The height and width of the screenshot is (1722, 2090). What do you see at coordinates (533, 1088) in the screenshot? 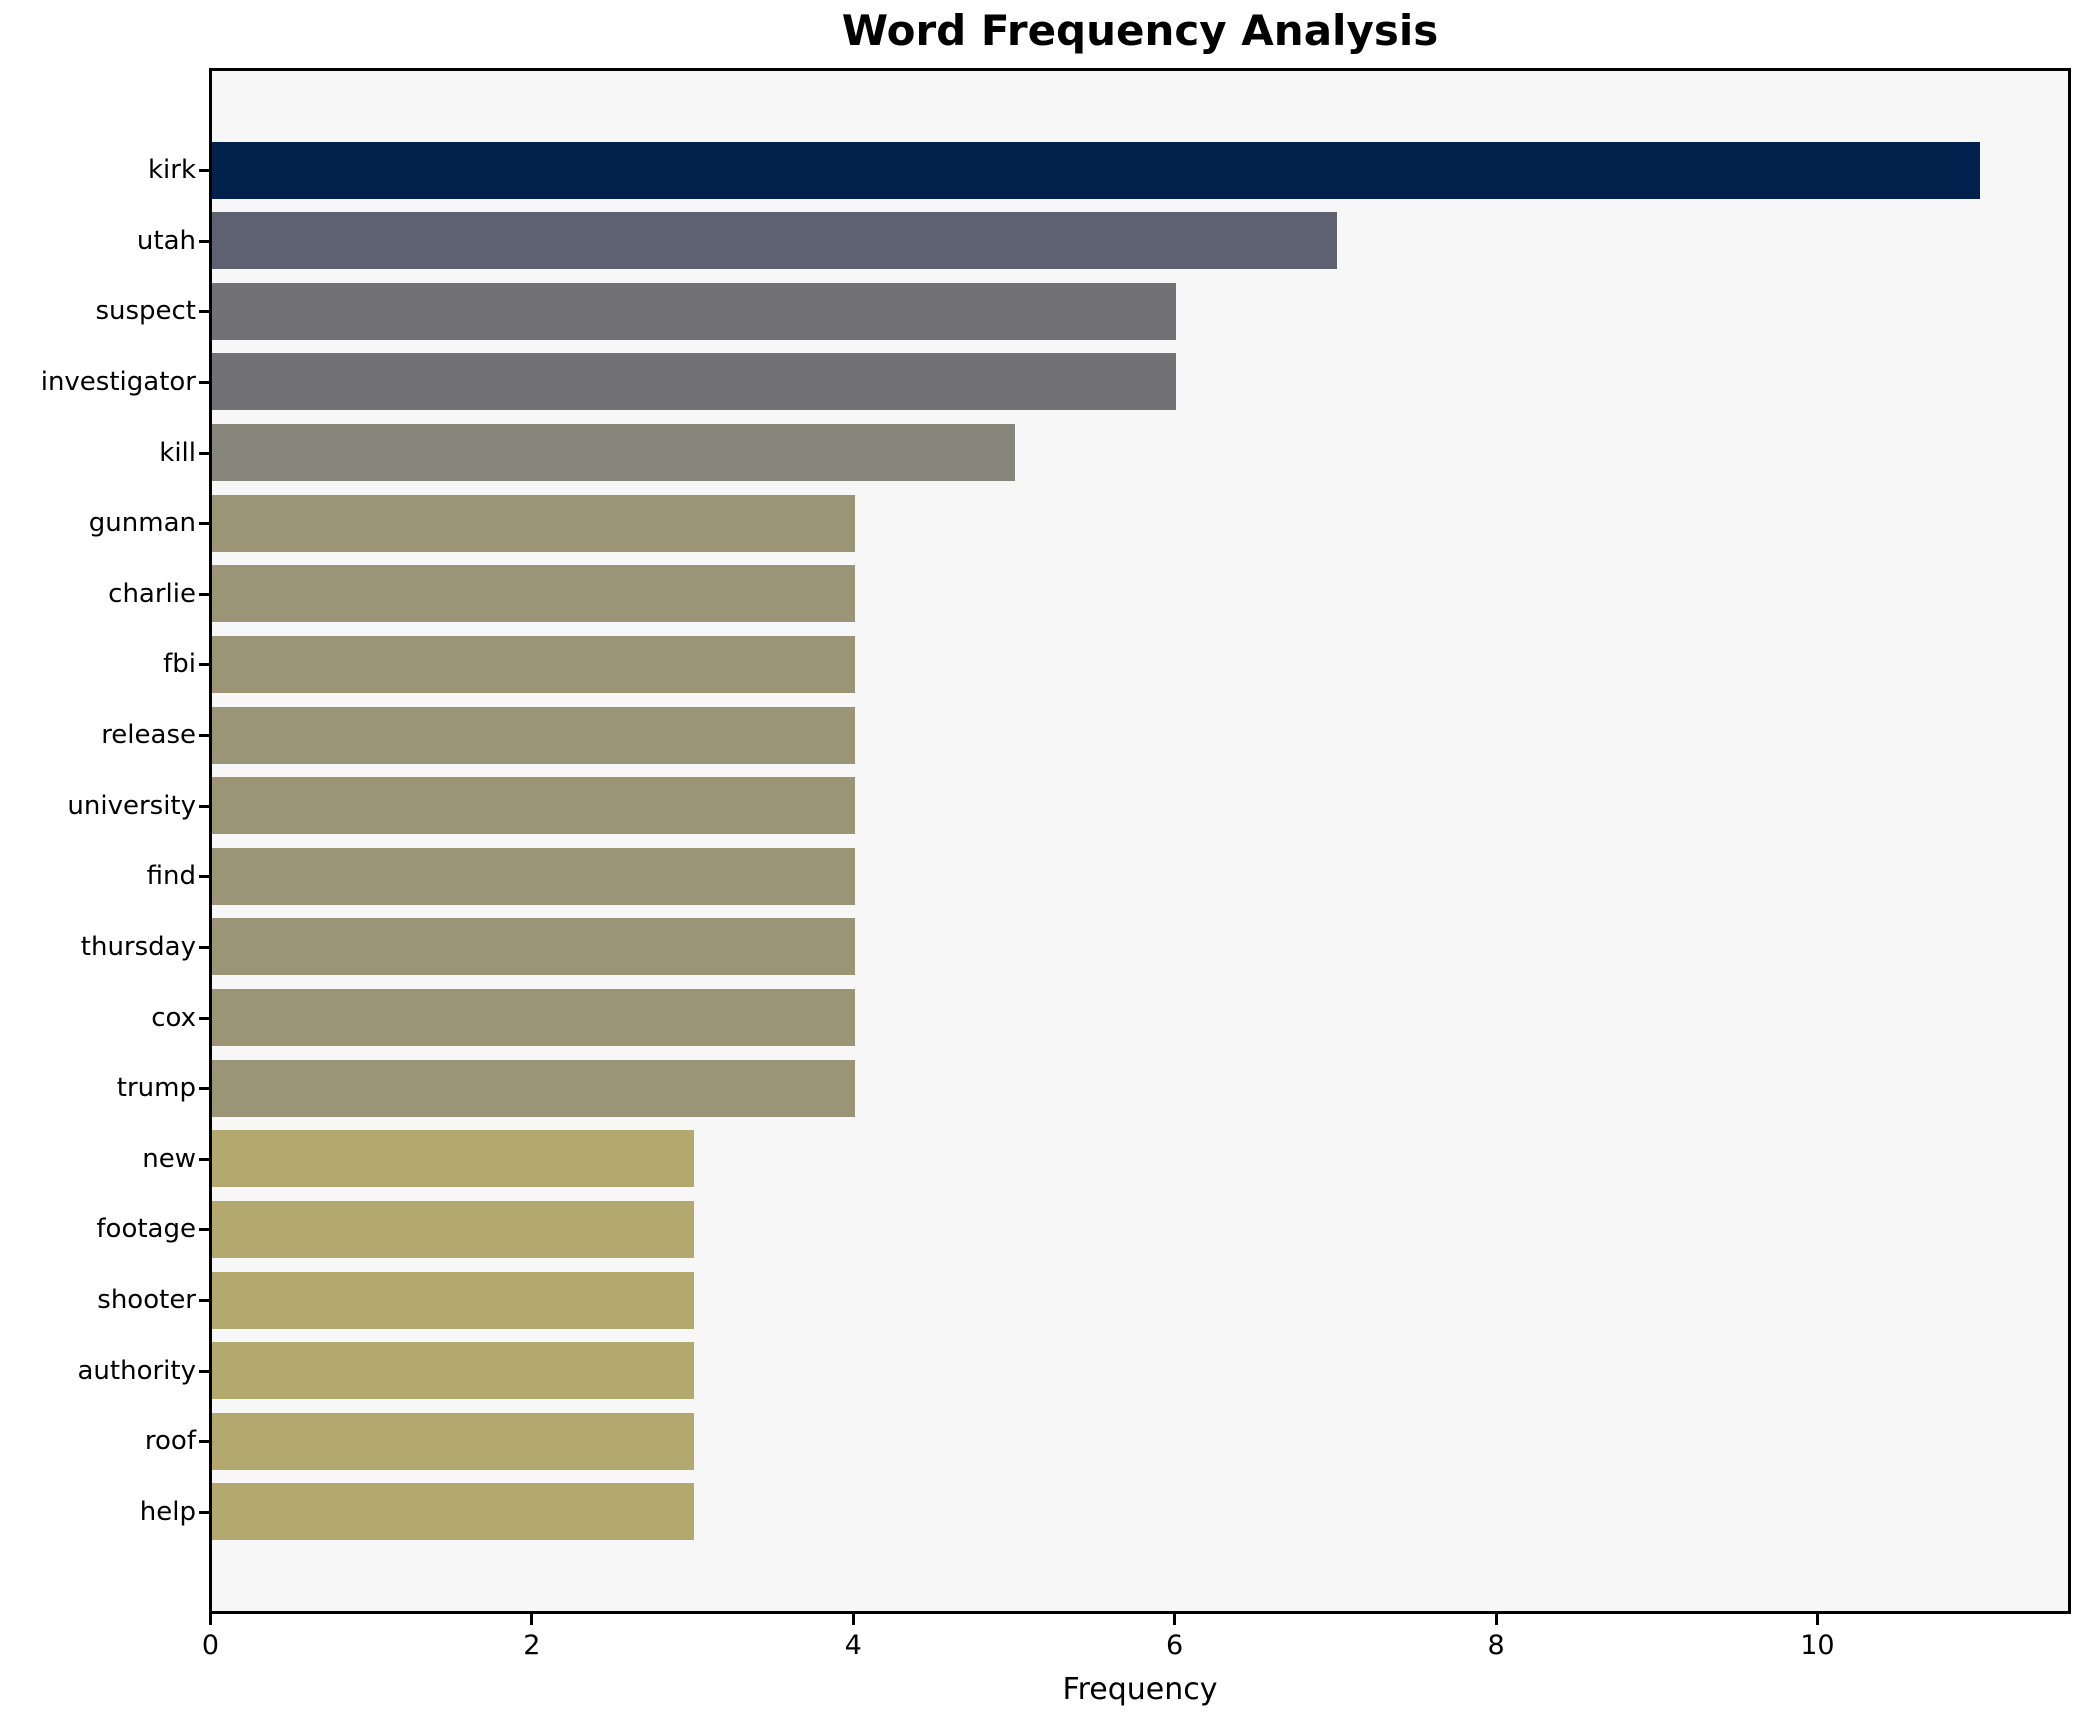
I see `bar-trump` at bounding box center [533, 1088].